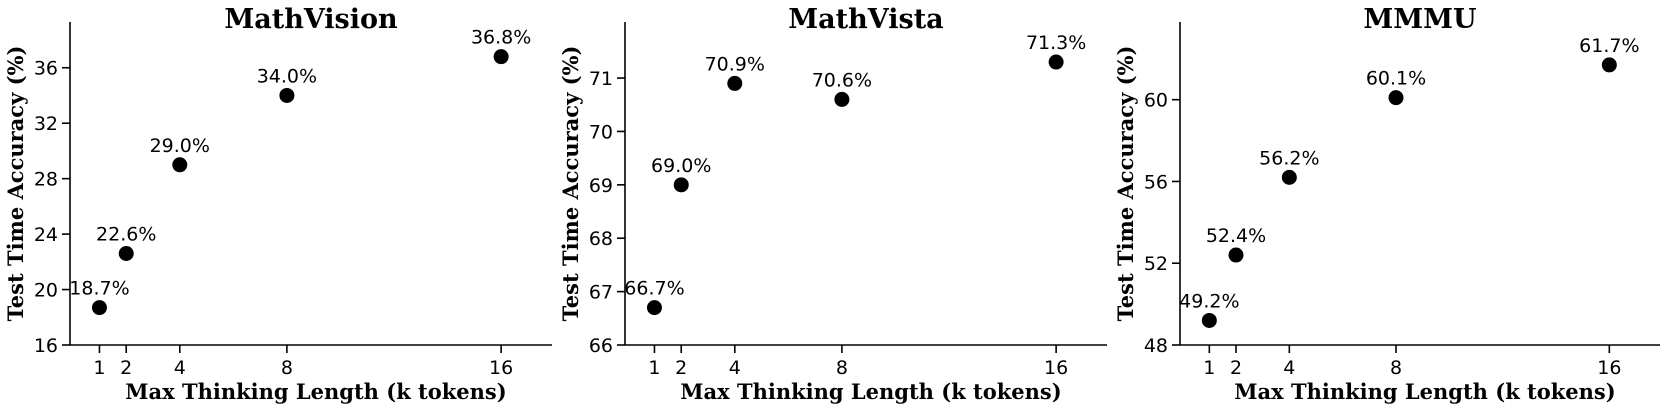 This screenshot has height=410, width=1661. Describe the element at coordinates (601, 186) in the screenshot. I see `y-tick-label: 69` at that location.